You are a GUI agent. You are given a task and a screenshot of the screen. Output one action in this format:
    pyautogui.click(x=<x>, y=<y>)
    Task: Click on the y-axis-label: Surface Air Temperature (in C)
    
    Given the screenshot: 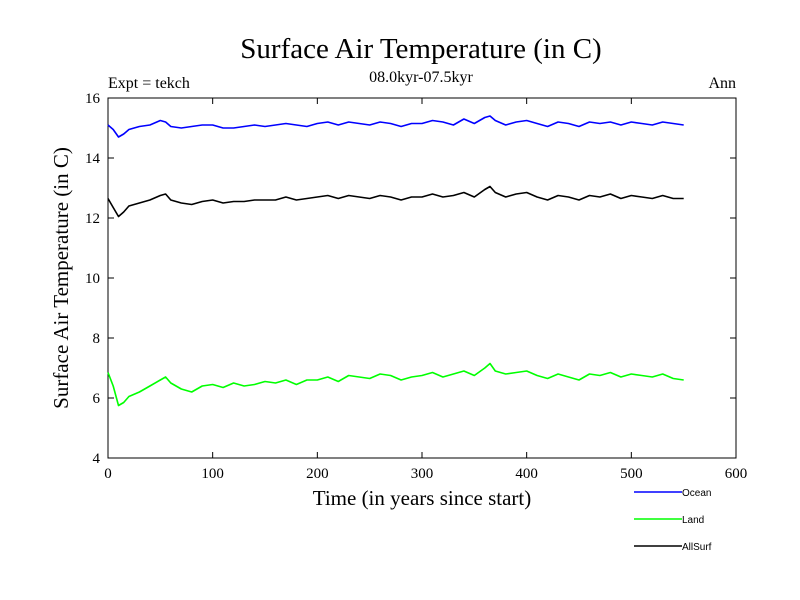 What is the action you would take?
    pyautogui.click(x=61, y=278)
    